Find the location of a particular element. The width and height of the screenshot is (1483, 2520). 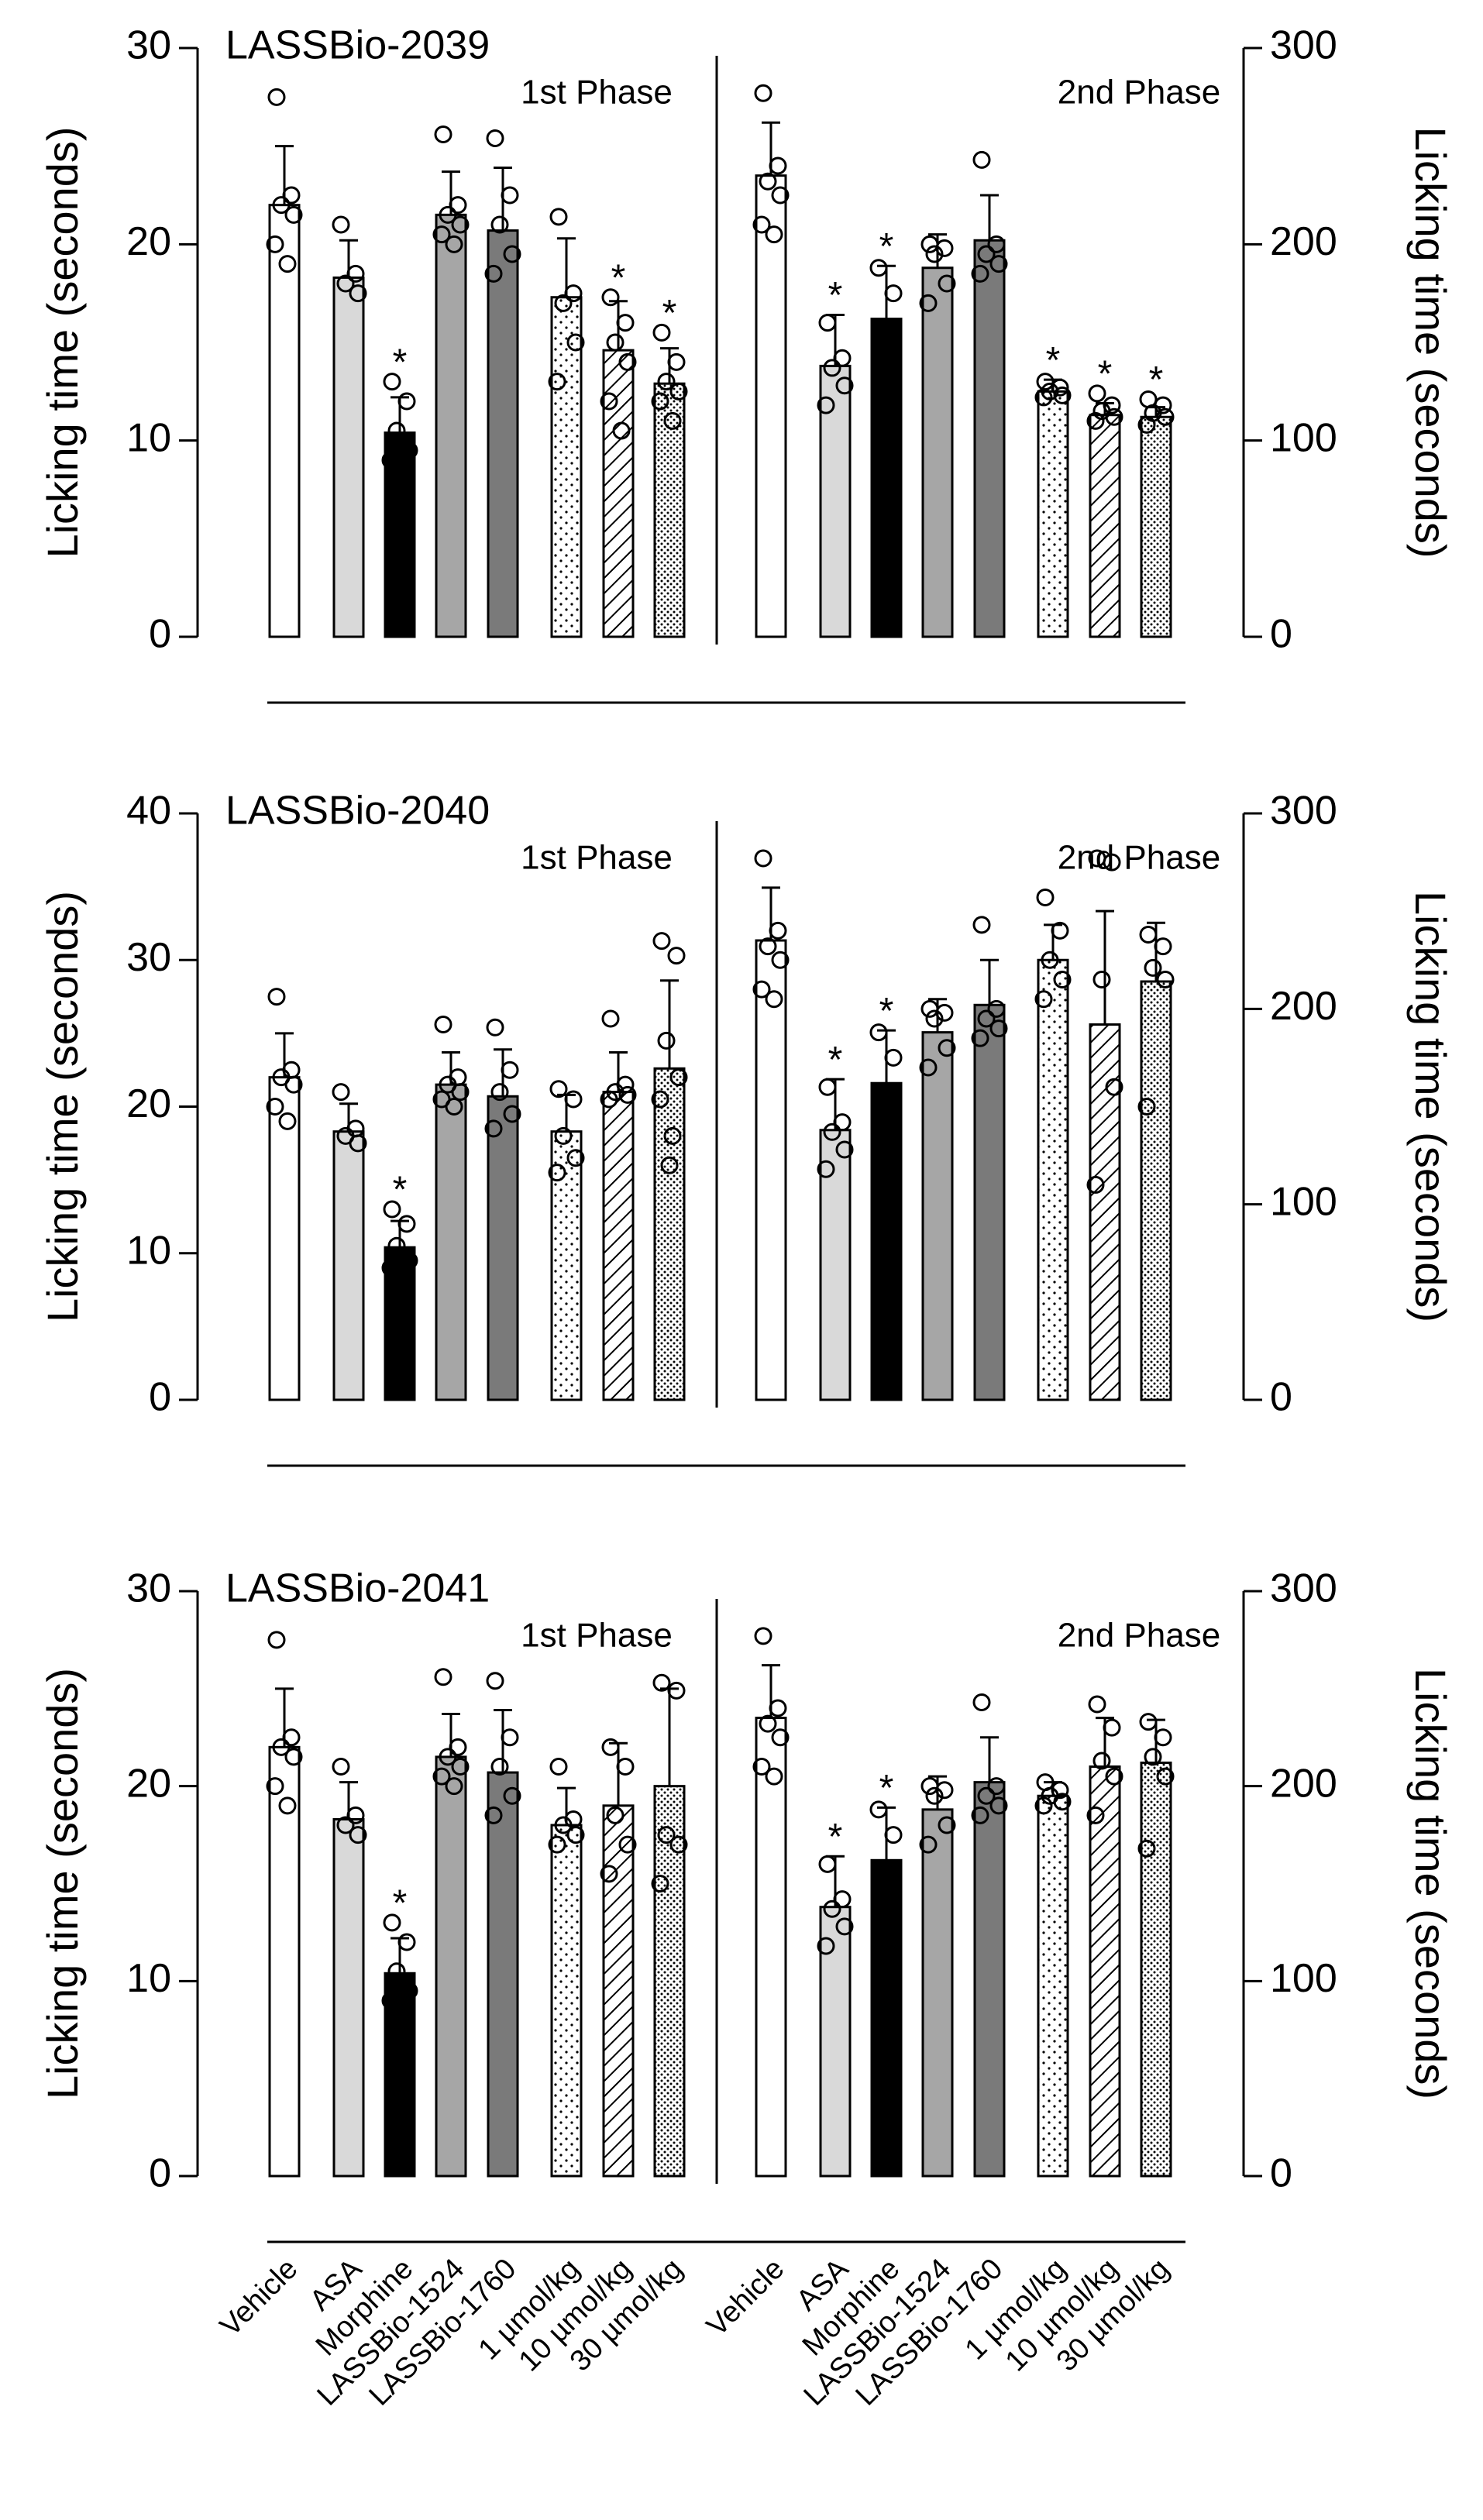

panel-title: LASSBio-2040 is located at coordinates (357, 811).